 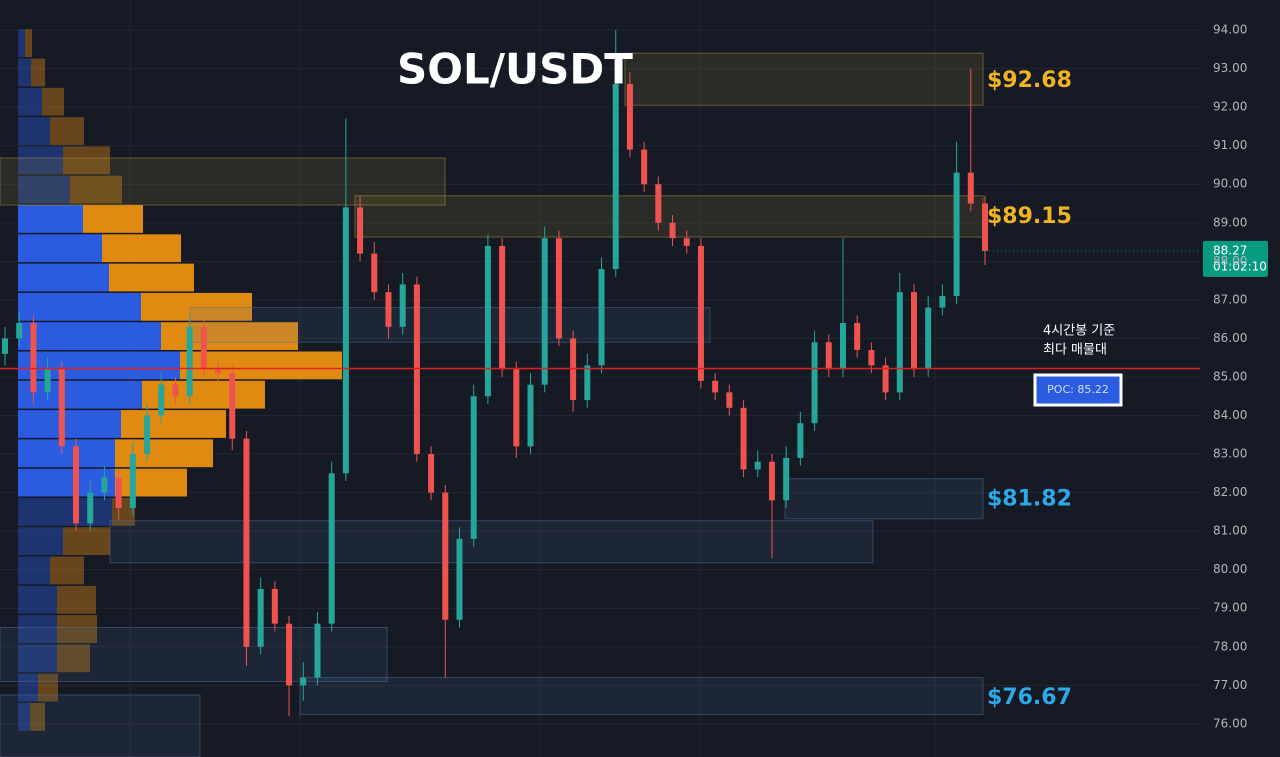 I want to click on y-tick-label: 93.00, so click(x=1230, y=68).